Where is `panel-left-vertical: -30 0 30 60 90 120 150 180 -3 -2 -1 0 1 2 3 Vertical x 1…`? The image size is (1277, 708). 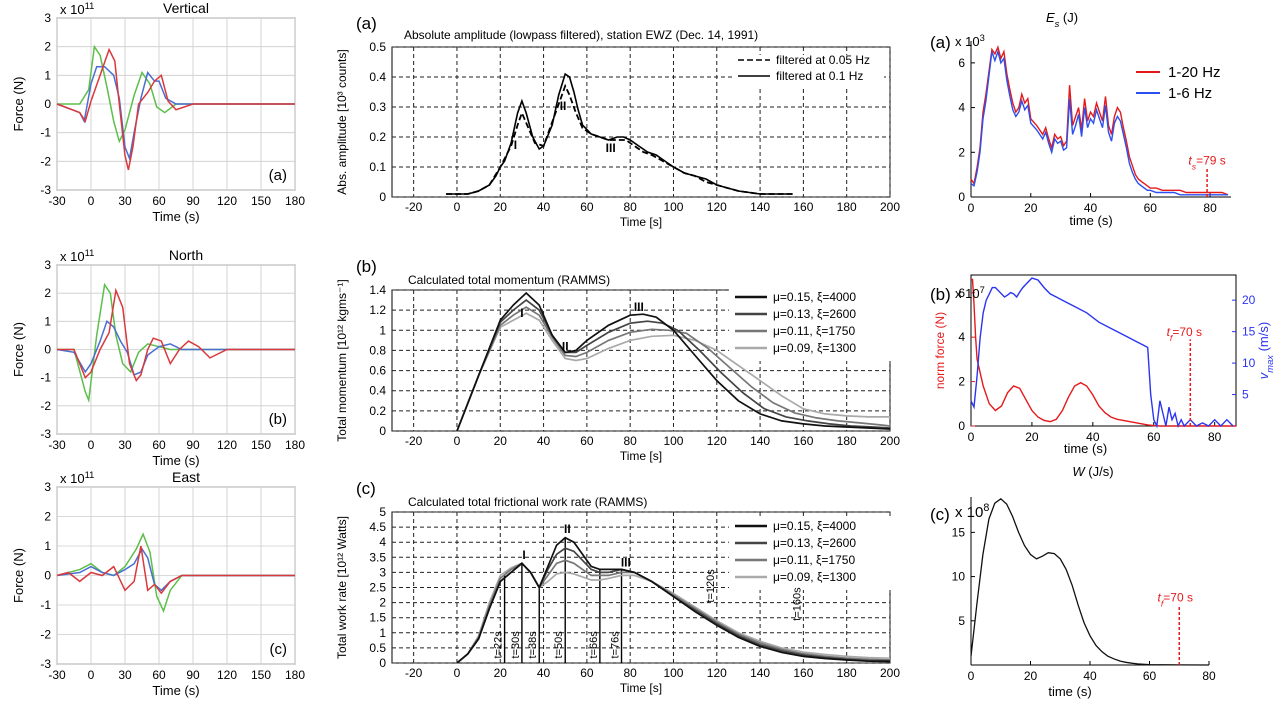
panel-left-vertical: -30 0 30 60 90 120 150 180 -3 -2 -1 0 1 2 3 Vertical x 1… is located at coordinates (158, 112).